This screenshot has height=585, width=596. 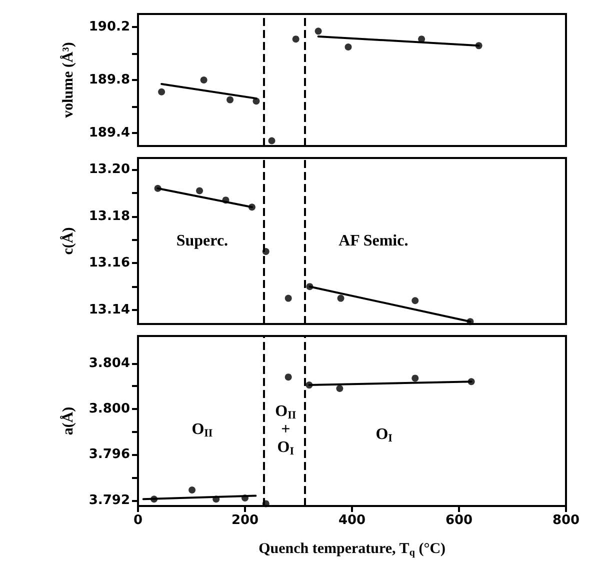 What do you see at coordinates (68, 421) in the screenshot?
I see `y-axis-title: a(Å)` at bounding box center [68, 421].